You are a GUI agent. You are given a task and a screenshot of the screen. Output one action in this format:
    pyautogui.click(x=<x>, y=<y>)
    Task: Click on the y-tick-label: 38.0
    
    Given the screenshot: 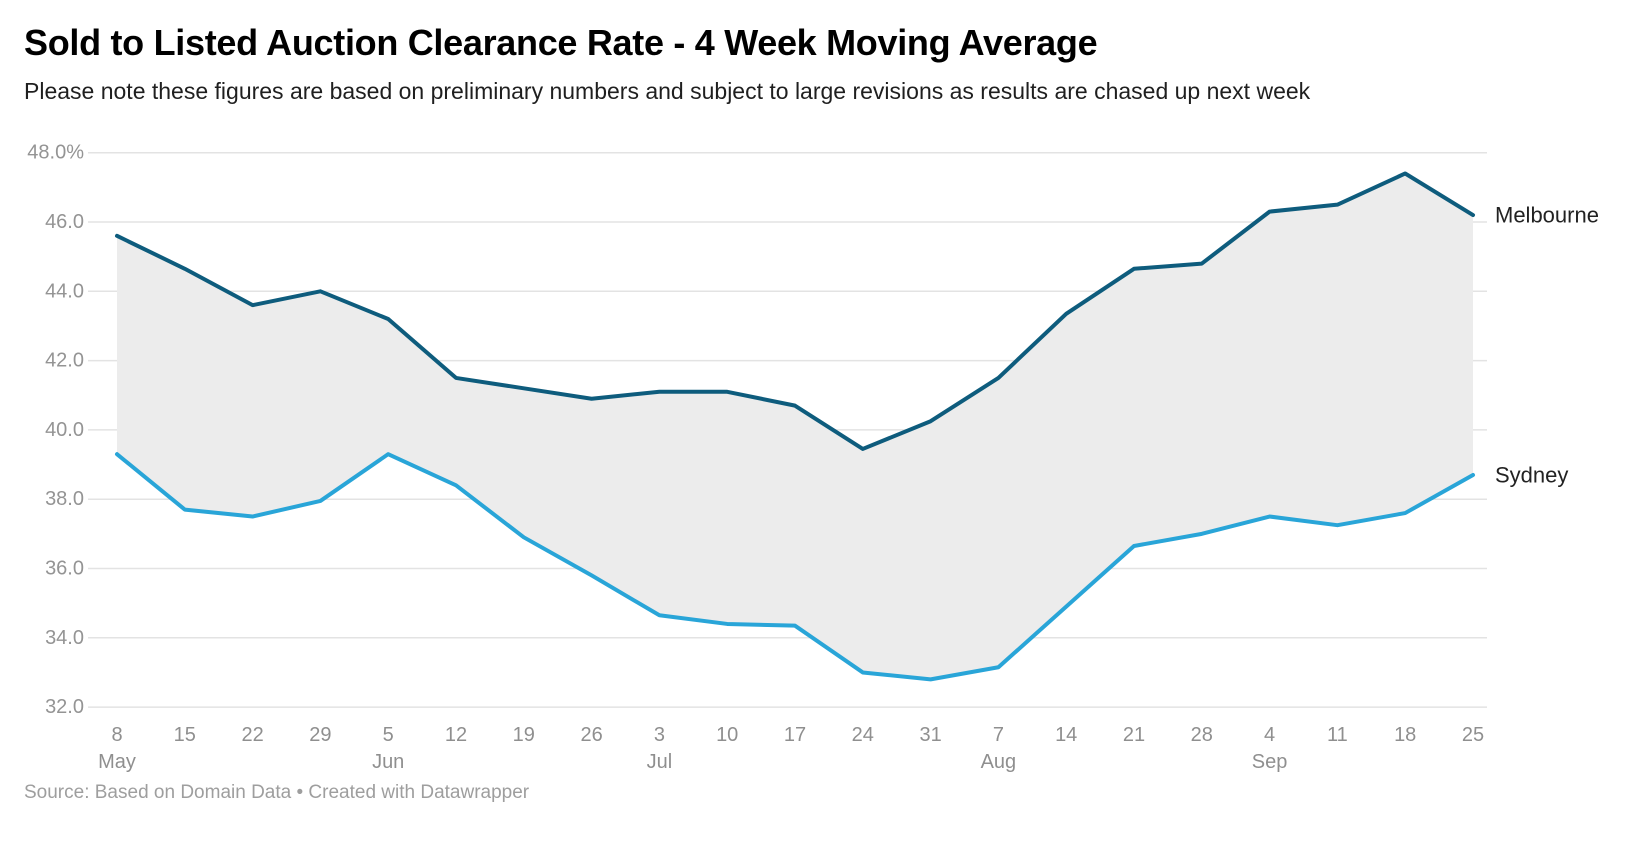 What is the action you would take?
    pyautogui.click(x=64, y=499)
    